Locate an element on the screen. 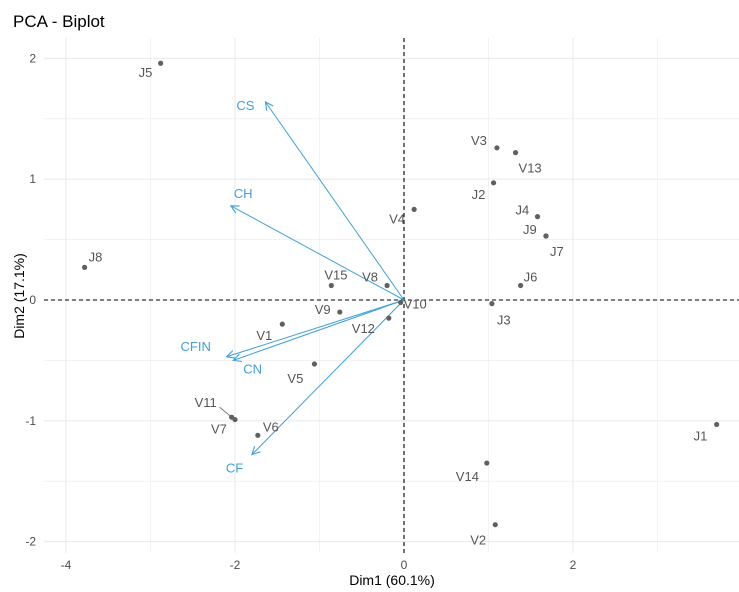 The width and height of the screenshot is (739, 592). individual-label: J7 is located at coordinates (557, 251).